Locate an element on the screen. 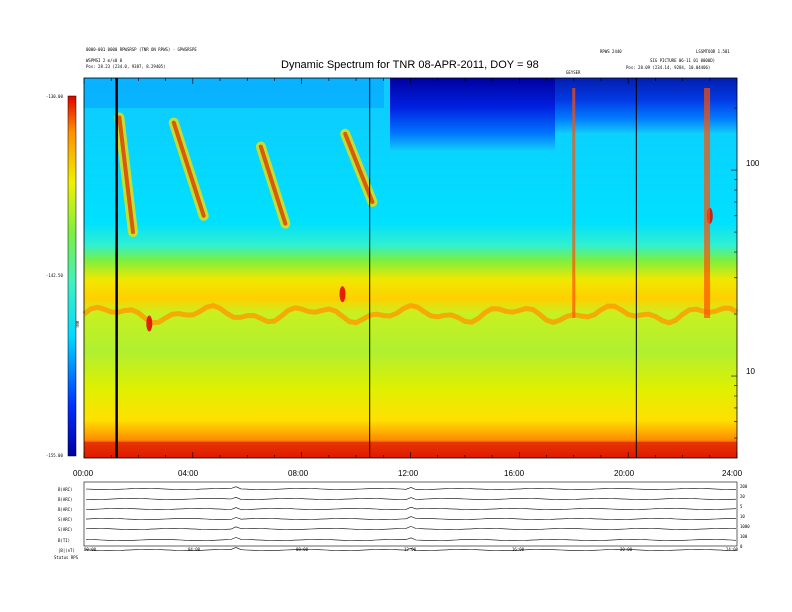 The width and height of the screenshot is (792, 612). y-tick-100: 100 is located at coordinates (753, 163).